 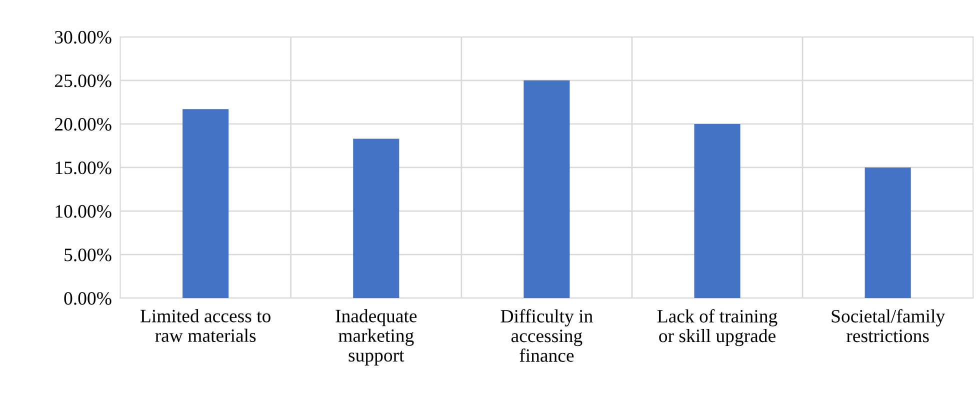 What do you see at coordinates (83, 37) in the screenshot?
I see `y-tick-label: 30.00%` at bounding box center [83, 37].